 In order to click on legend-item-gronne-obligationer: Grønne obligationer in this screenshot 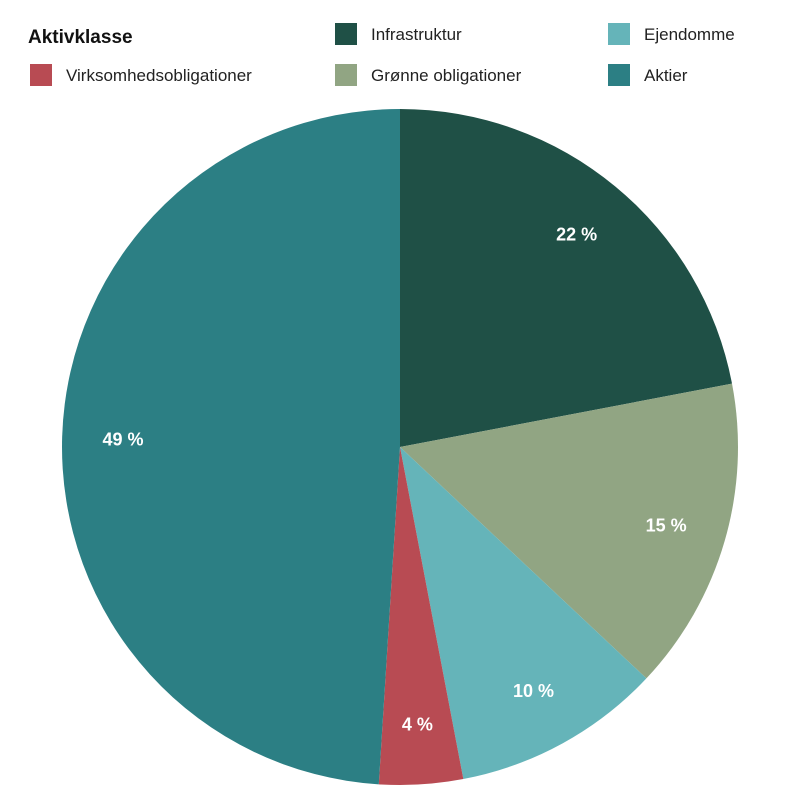, I will do `click(428, 75)`.